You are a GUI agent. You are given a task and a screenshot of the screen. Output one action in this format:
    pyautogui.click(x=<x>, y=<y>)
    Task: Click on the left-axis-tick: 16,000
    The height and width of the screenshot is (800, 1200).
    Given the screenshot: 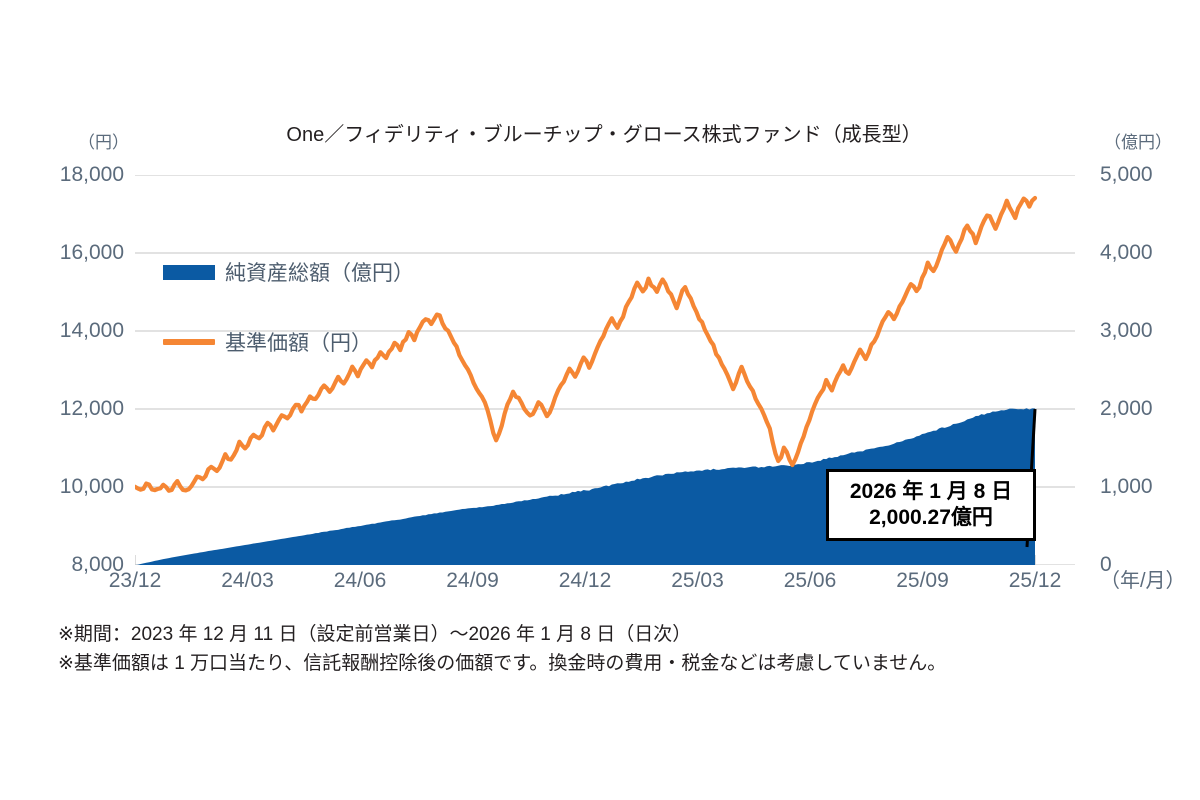 What is the action you would take?
    pyautogui.click(x=91, y=252)
    